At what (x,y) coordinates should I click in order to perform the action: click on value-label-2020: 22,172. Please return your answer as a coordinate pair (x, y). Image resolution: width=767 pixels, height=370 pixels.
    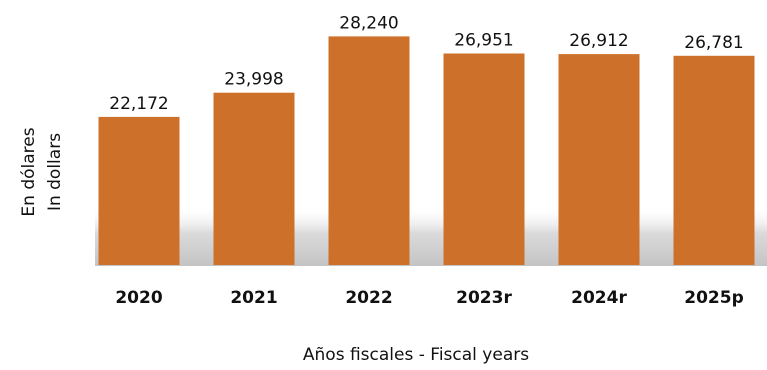
    Looking at the image, I should click on (138, 104).